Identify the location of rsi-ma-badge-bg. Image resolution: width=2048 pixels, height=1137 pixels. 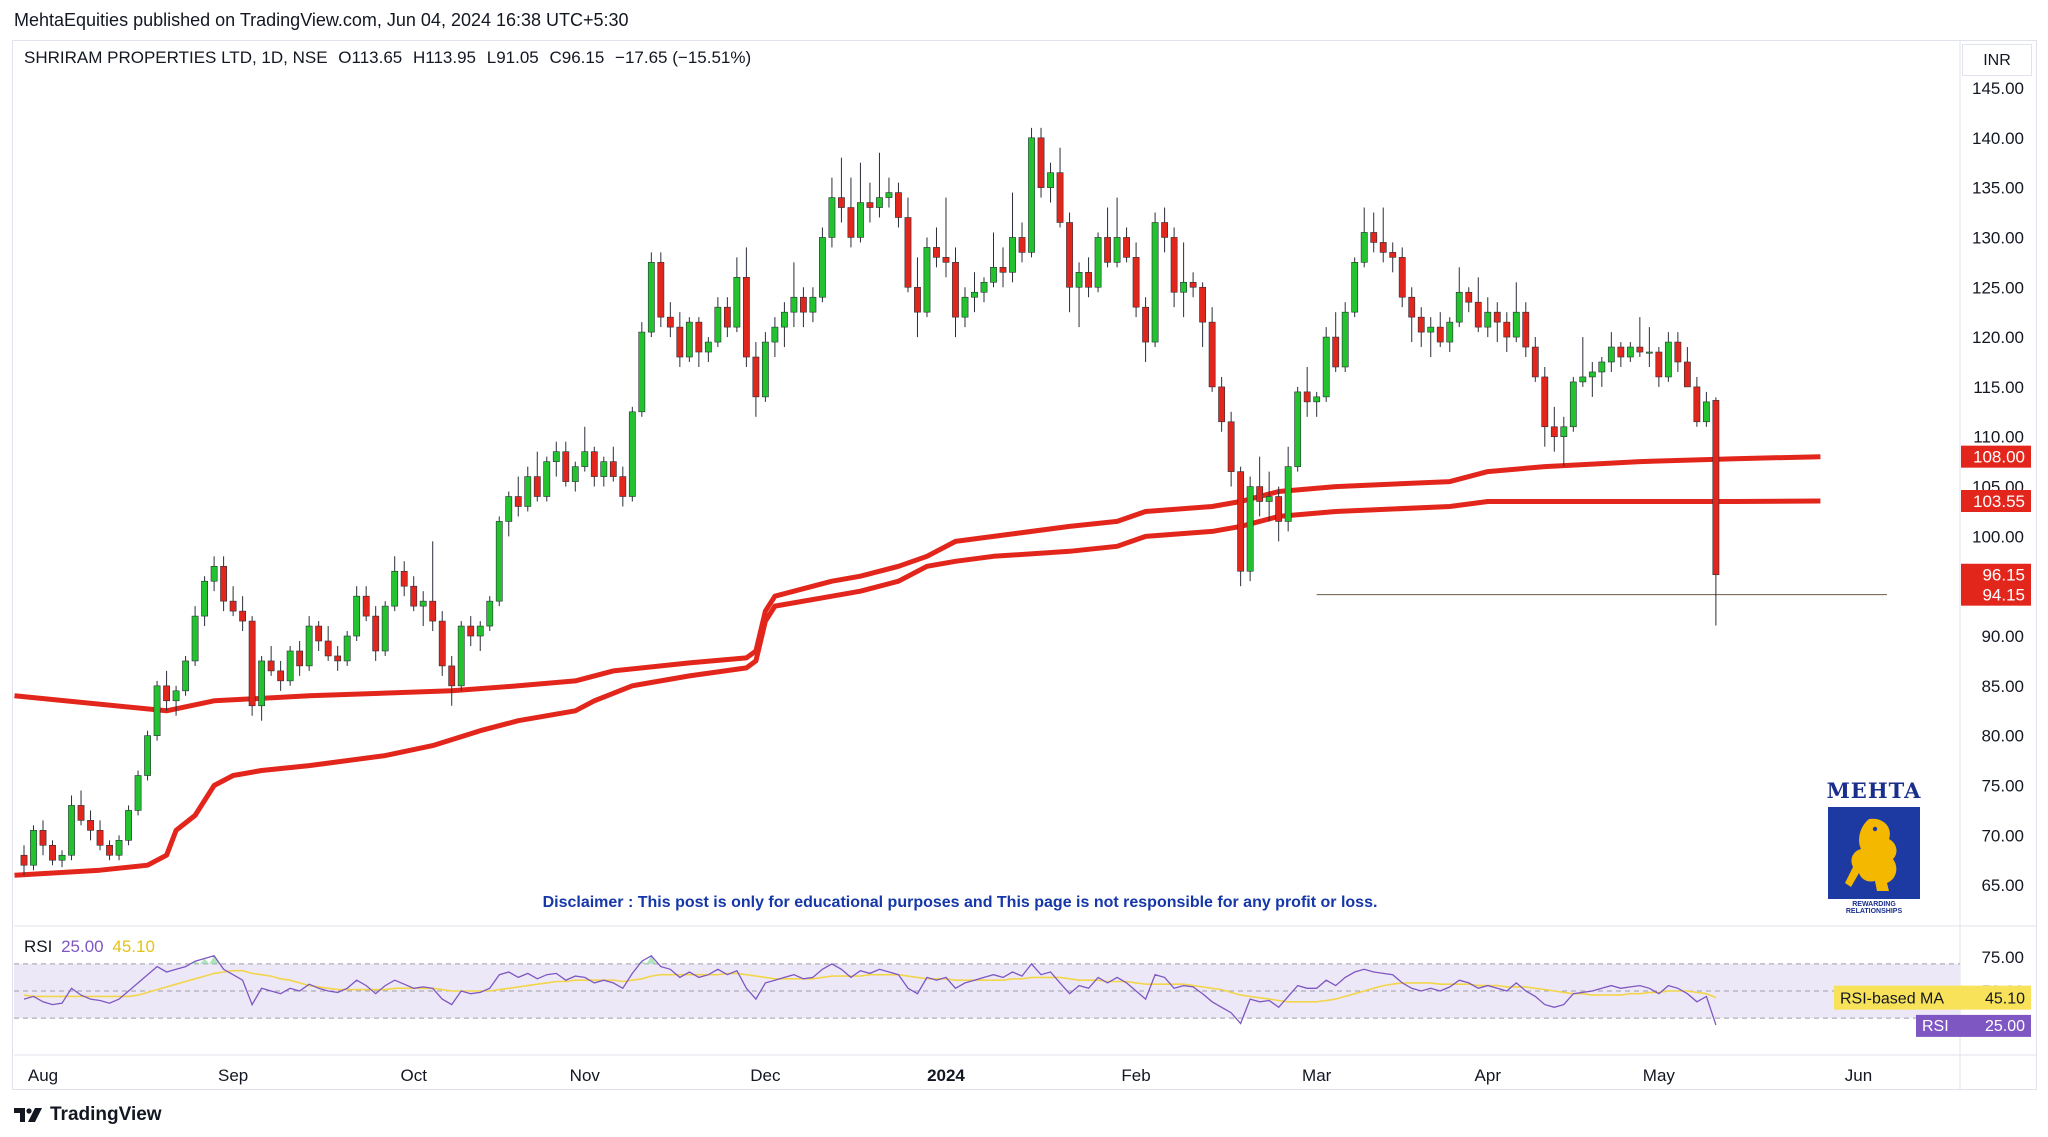
(1932, 997).